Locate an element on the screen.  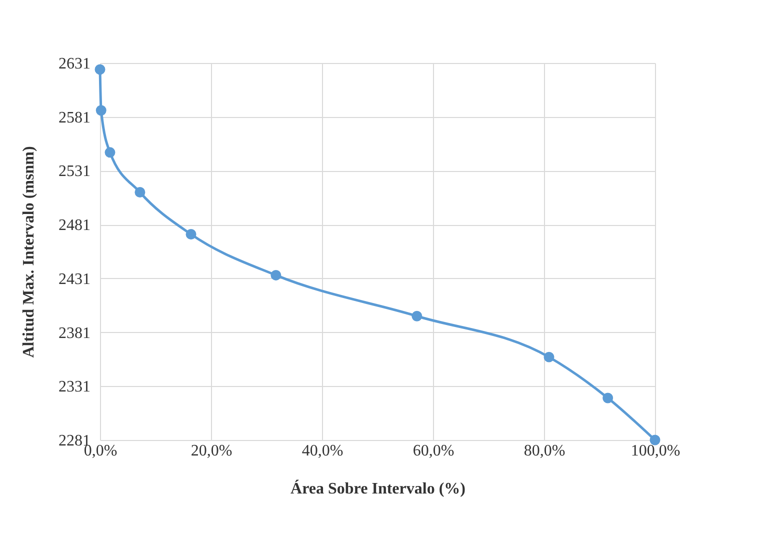
y-tick-label: 2631 is located at coordinates (74, 64).